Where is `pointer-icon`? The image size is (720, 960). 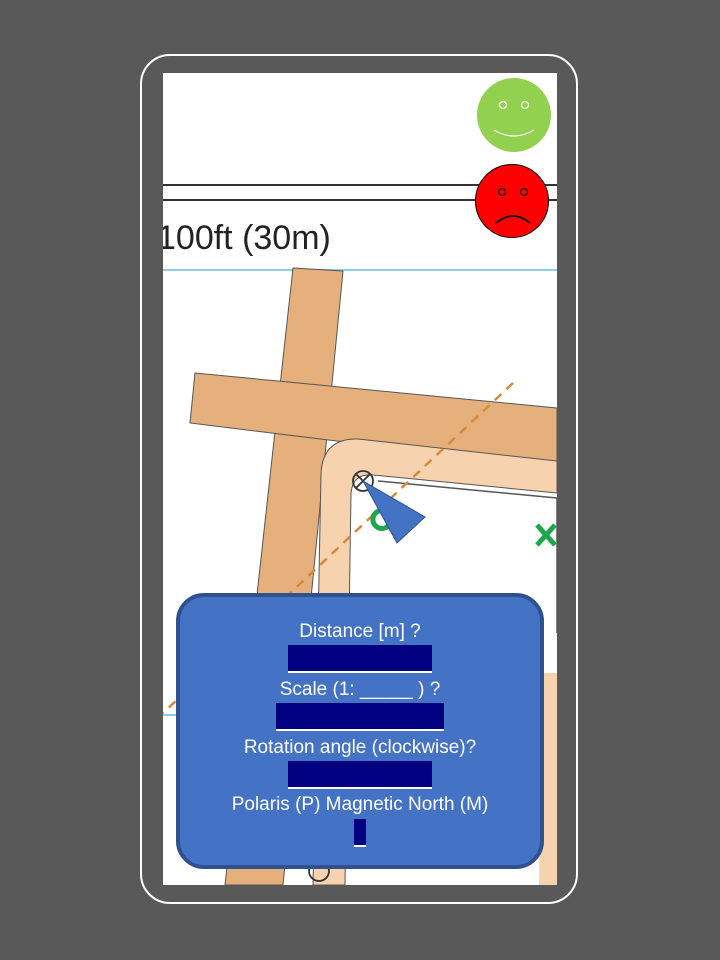 pointer-icon is located at coordinates (393, 511).